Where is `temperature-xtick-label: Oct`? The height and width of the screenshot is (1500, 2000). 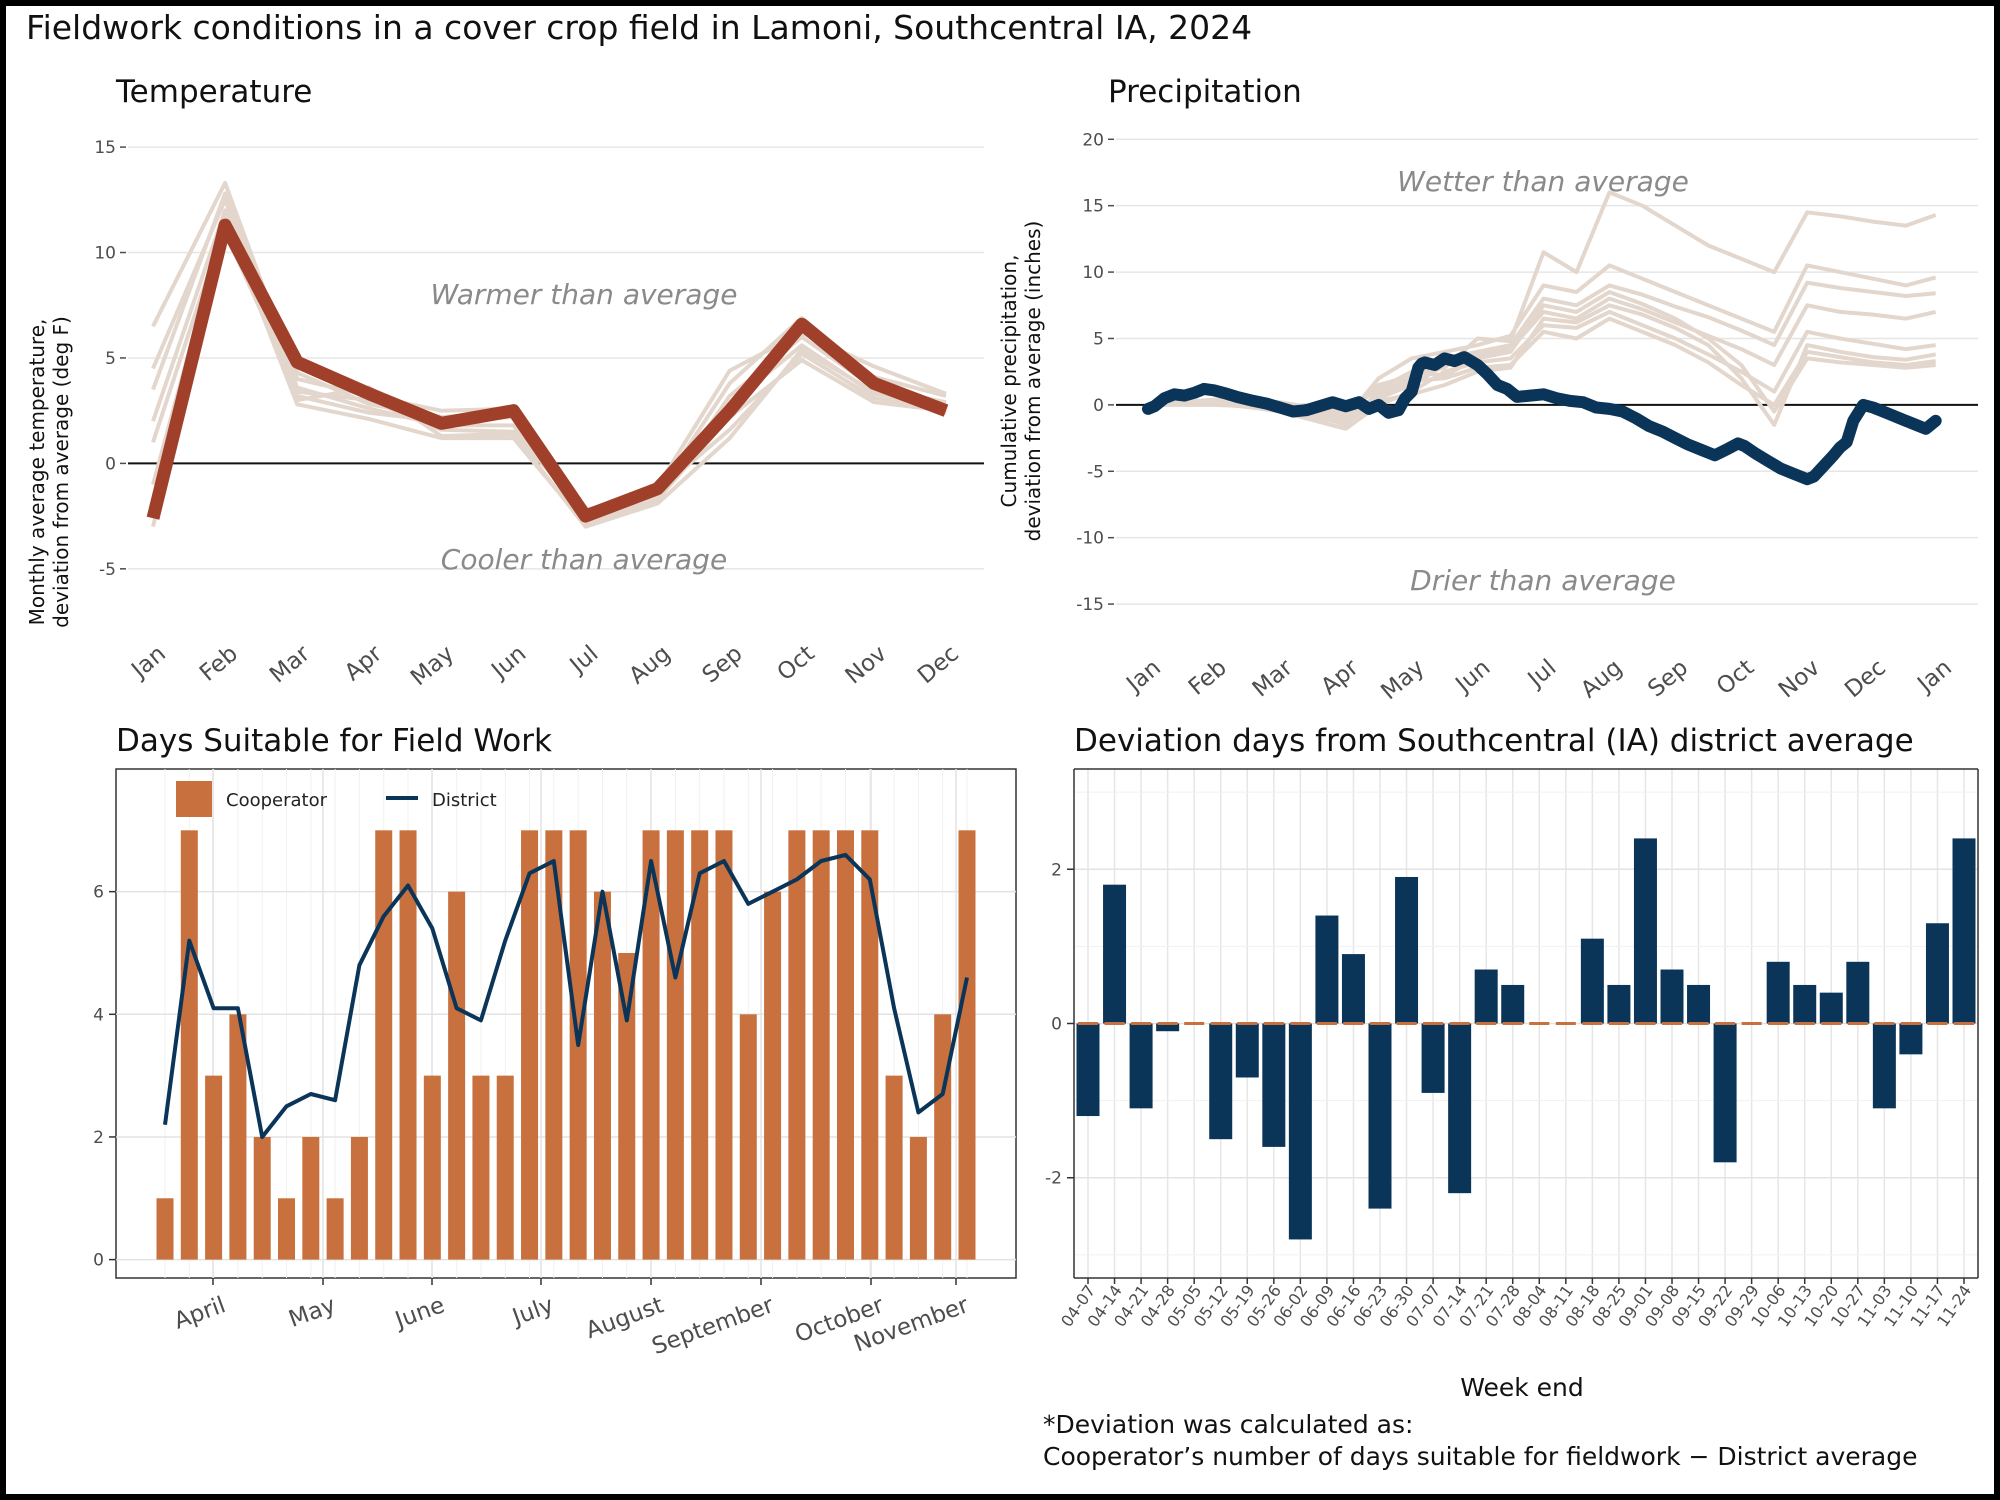
temperature-xtick-label: Oct is located at coordinates (795, 663).